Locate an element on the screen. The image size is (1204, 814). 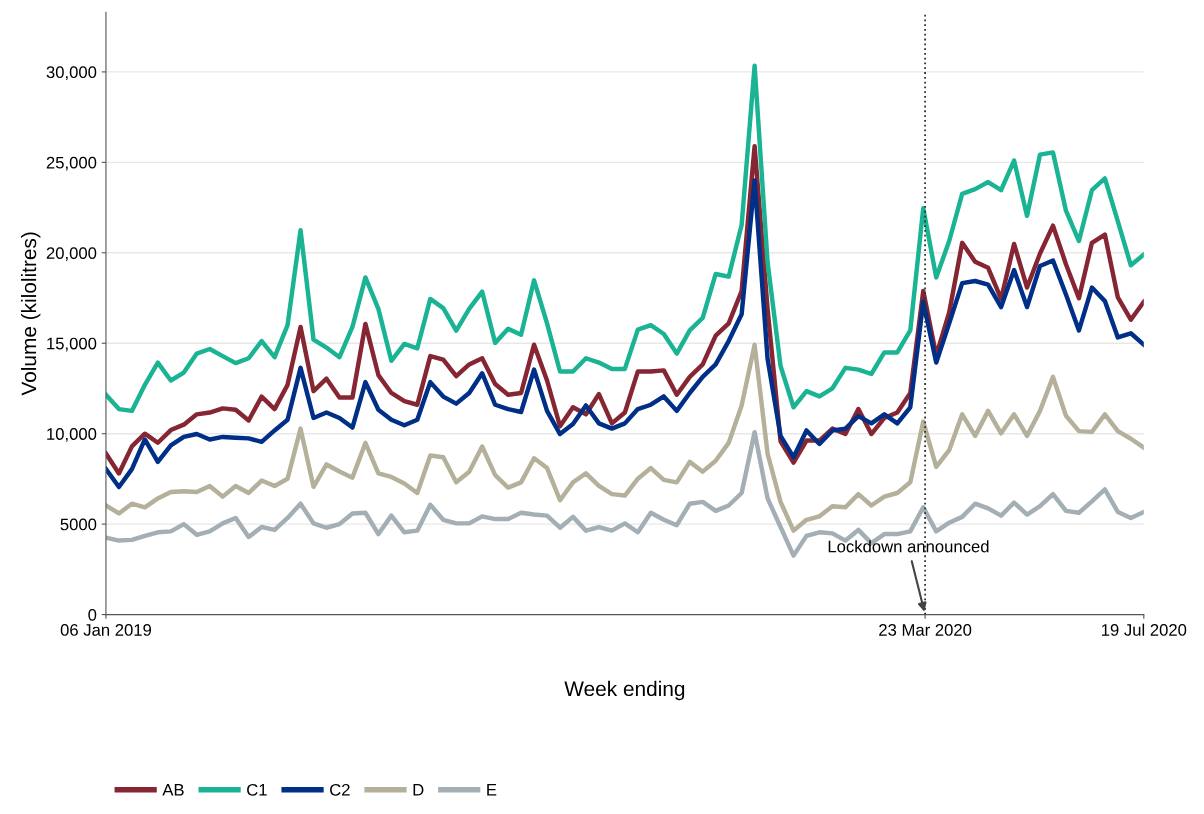
y-tick-label: 20,000 is located at coordinates (71, 254).